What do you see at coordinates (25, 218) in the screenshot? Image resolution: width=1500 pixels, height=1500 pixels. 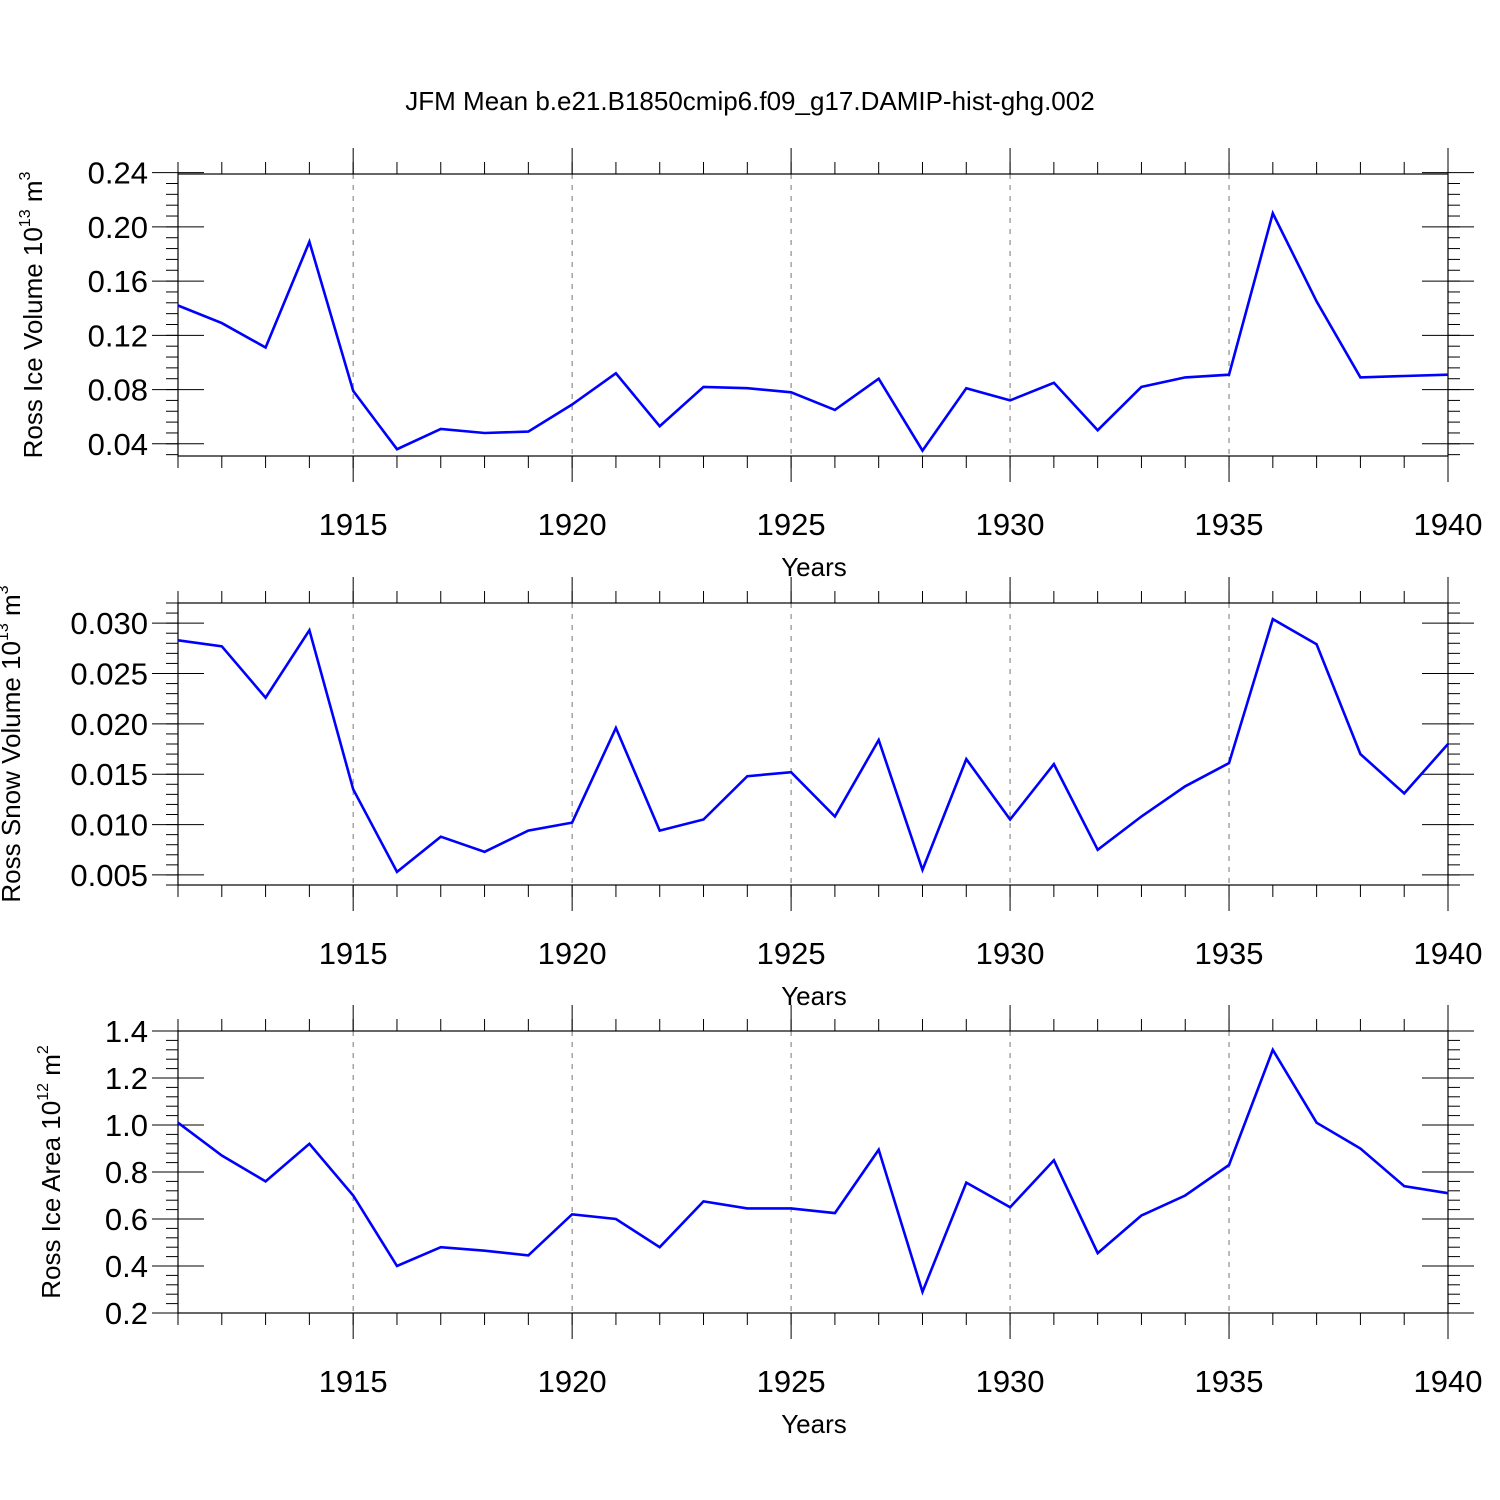 I see `y-axis-title-exponent: 13` at bounding box center [25, 218].